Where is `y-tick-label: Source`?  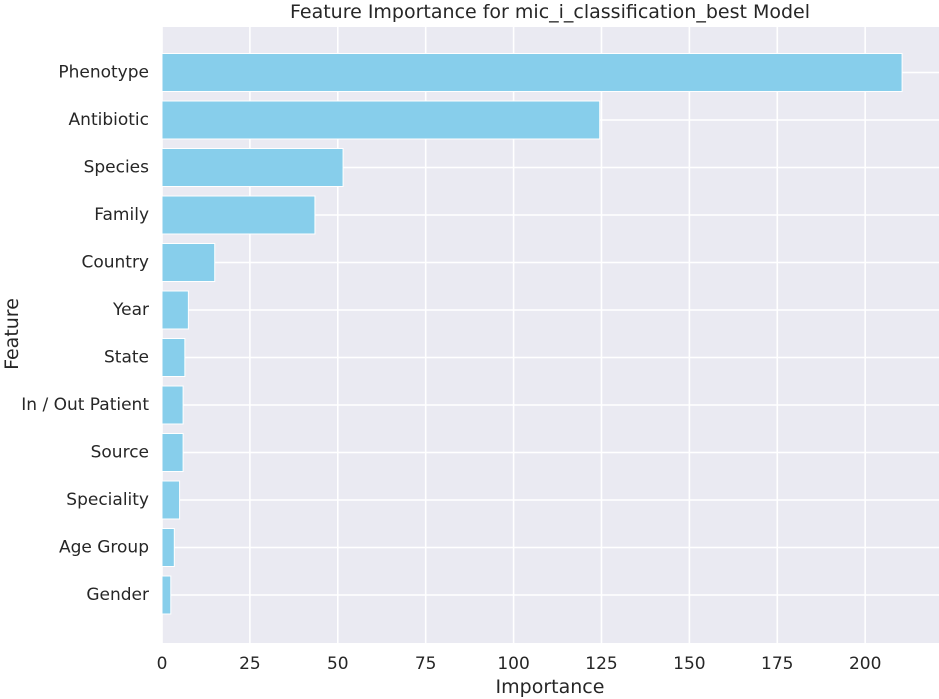 y-tick-label: Source is located at coordinates (120, 453).